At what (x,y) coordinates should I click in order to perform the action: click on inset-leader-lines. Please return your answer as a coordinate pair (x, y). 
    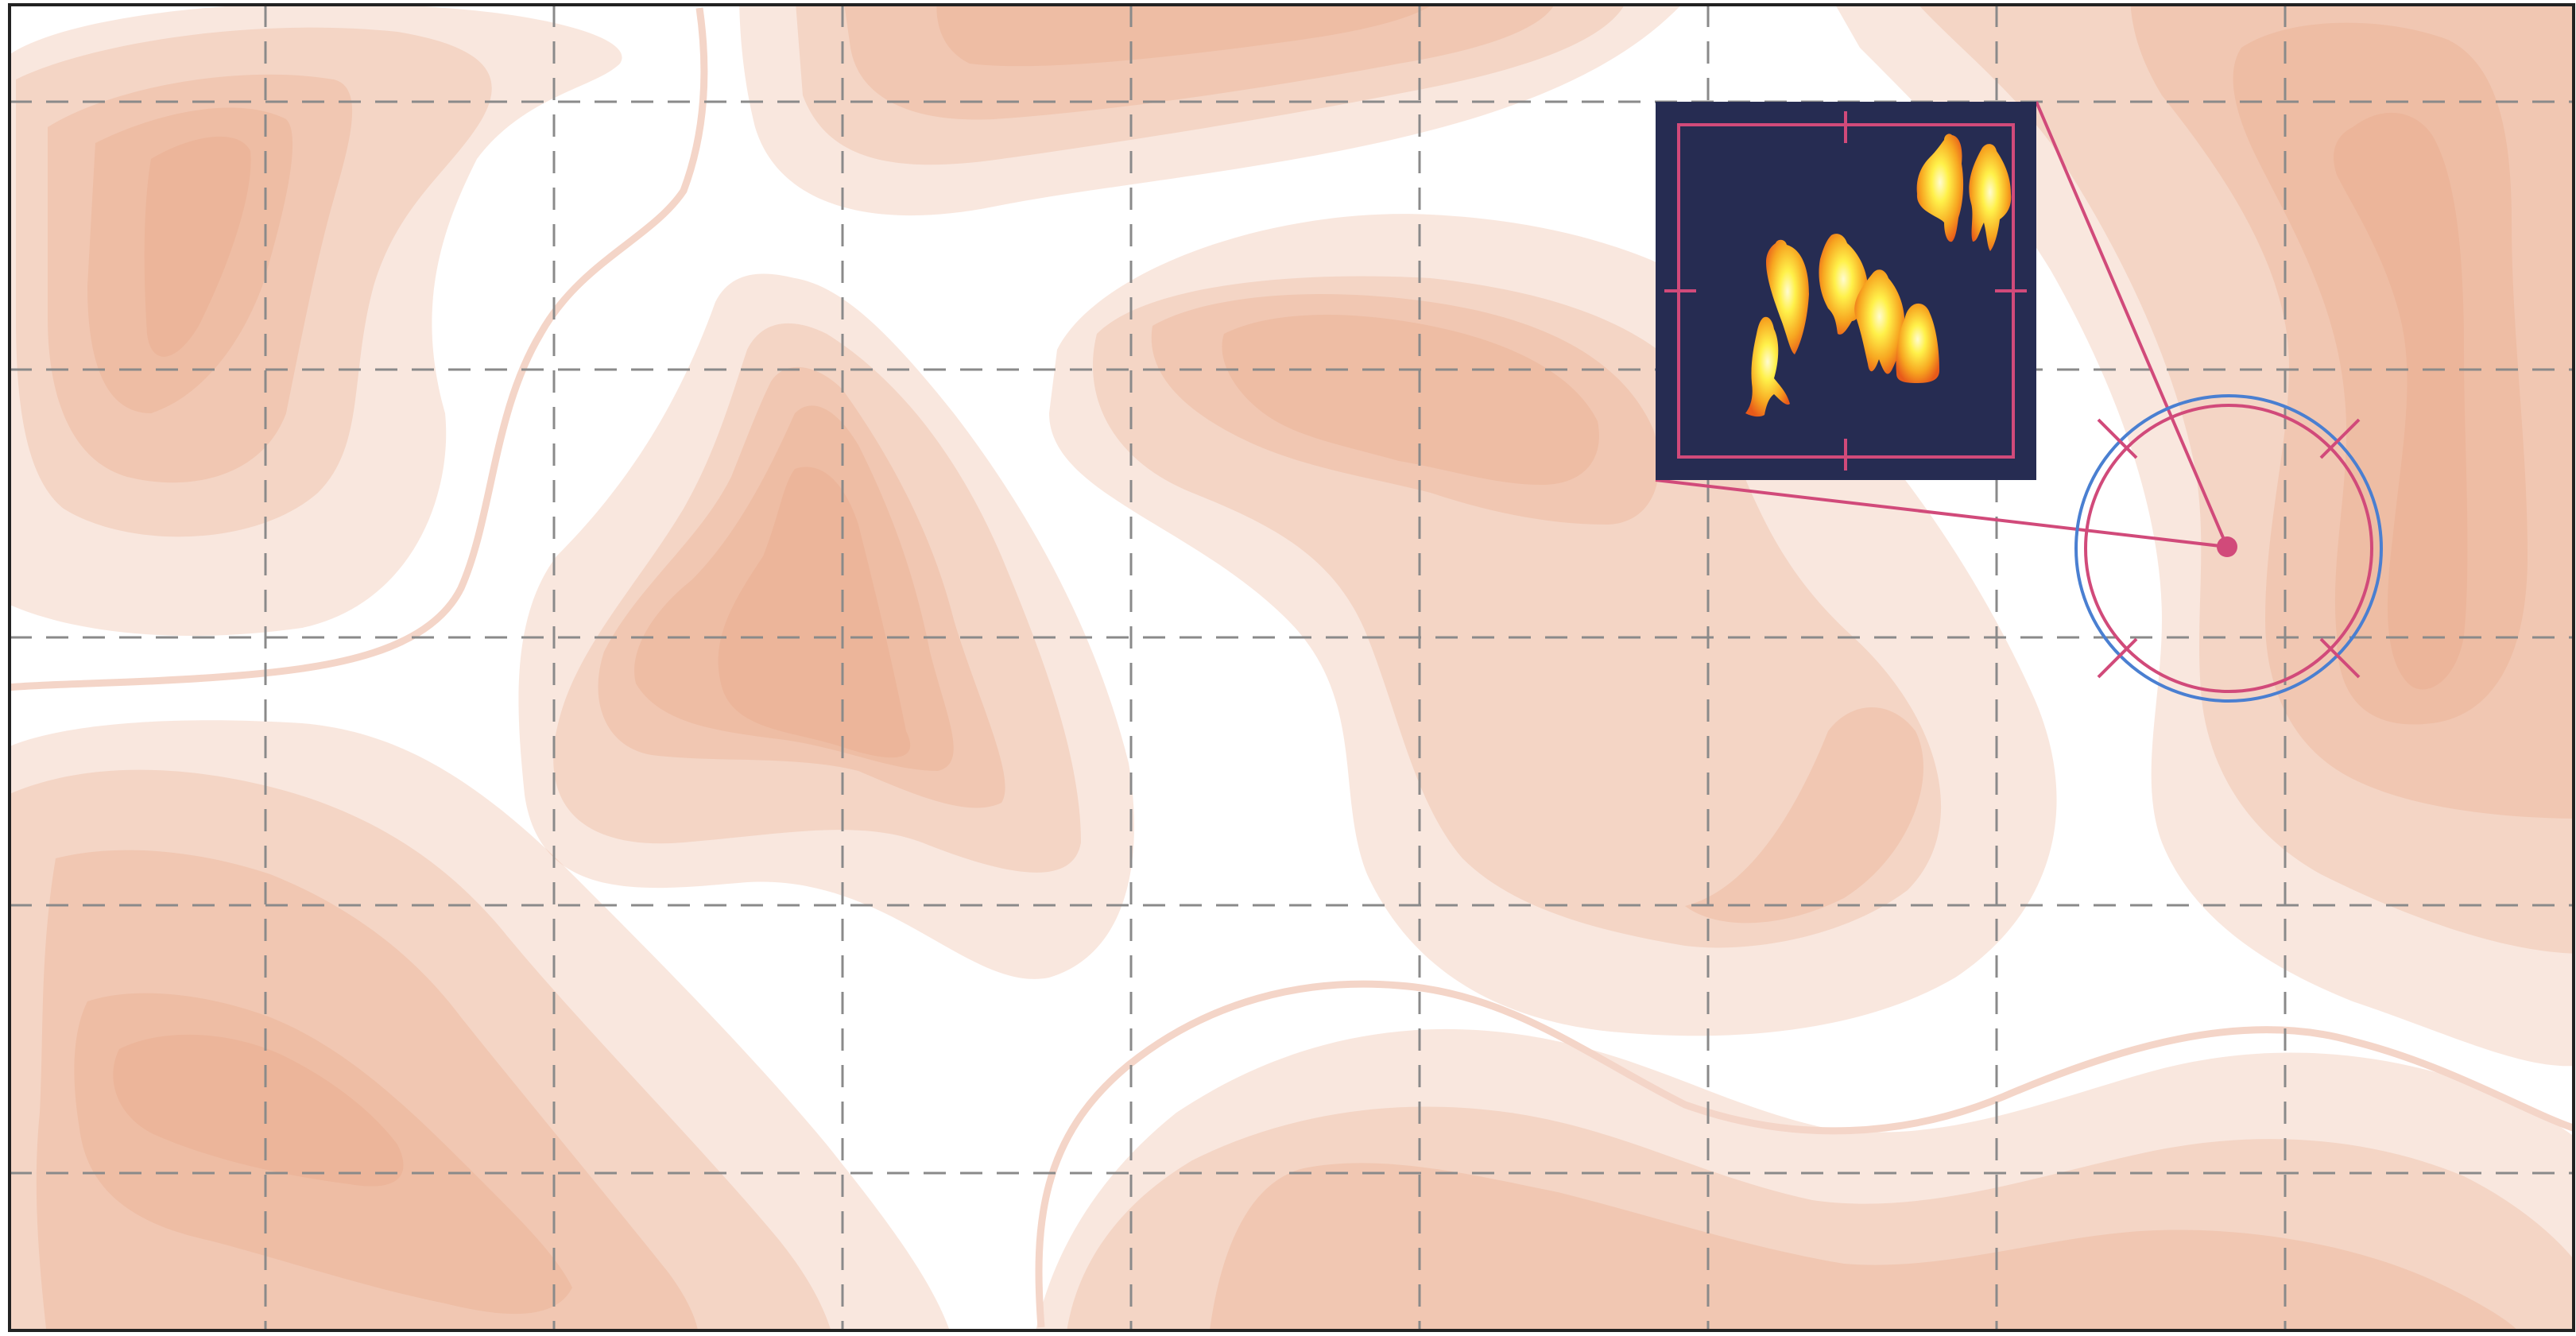
    Looking at the image, I should click on (1942, 324).